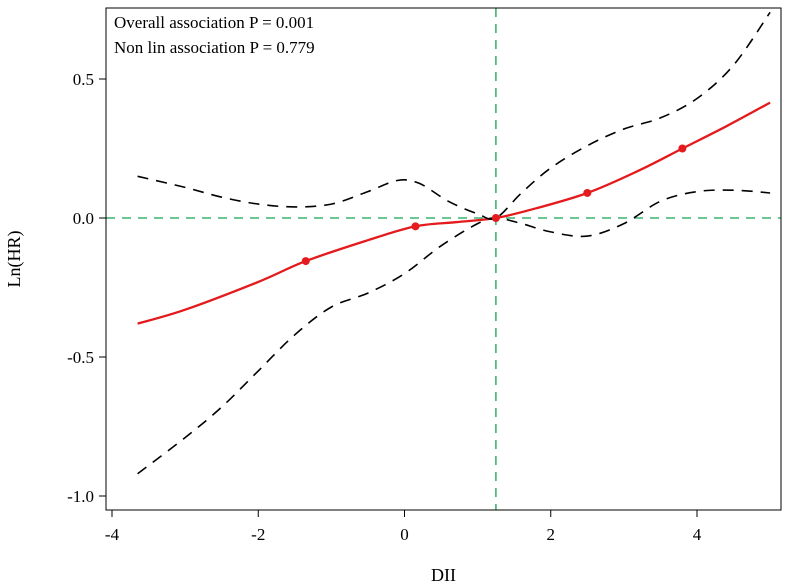 The image size is (787, 585). What do you see at coordinates (258, 534) in the screenshot?
I see `x-tick-label: -2` at bounding box center [258, 534].